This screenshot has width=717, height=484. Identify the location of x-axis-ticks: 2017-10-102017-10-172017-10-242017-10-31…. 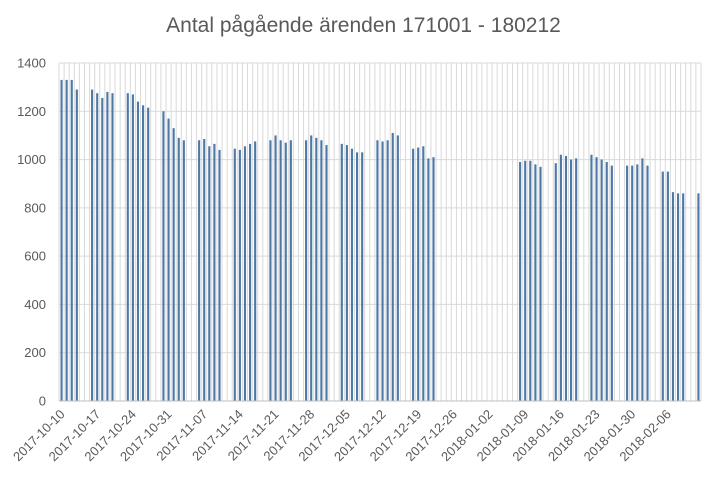
(342, 436).